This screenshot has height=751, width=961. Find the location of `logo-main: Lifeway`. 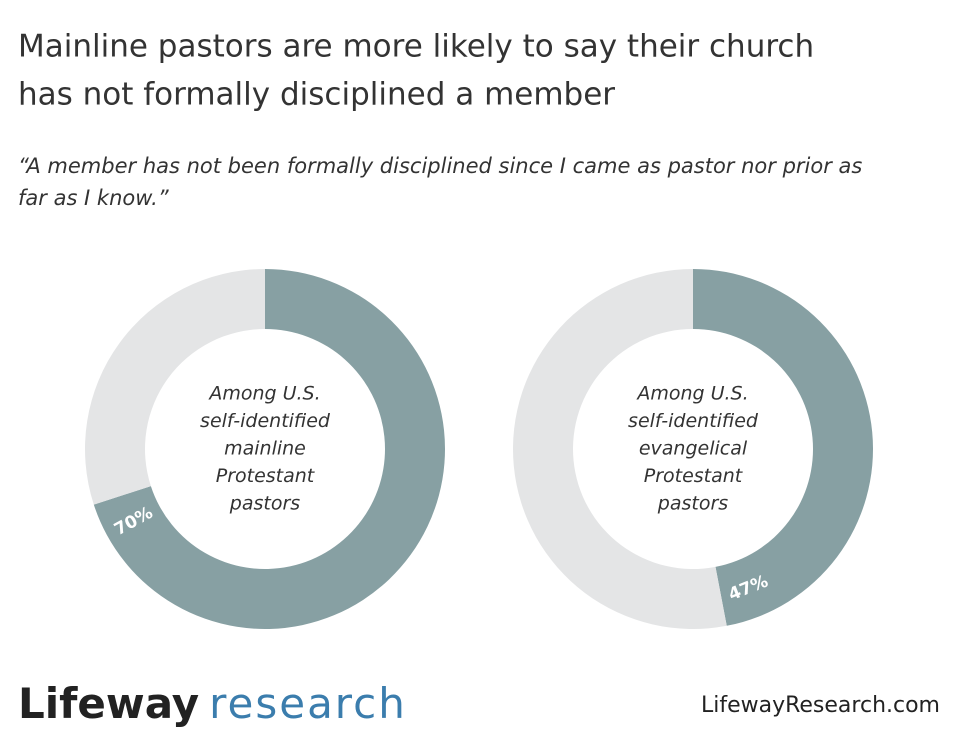

logo-main: Lifeway is located at coordinates (108, 703).